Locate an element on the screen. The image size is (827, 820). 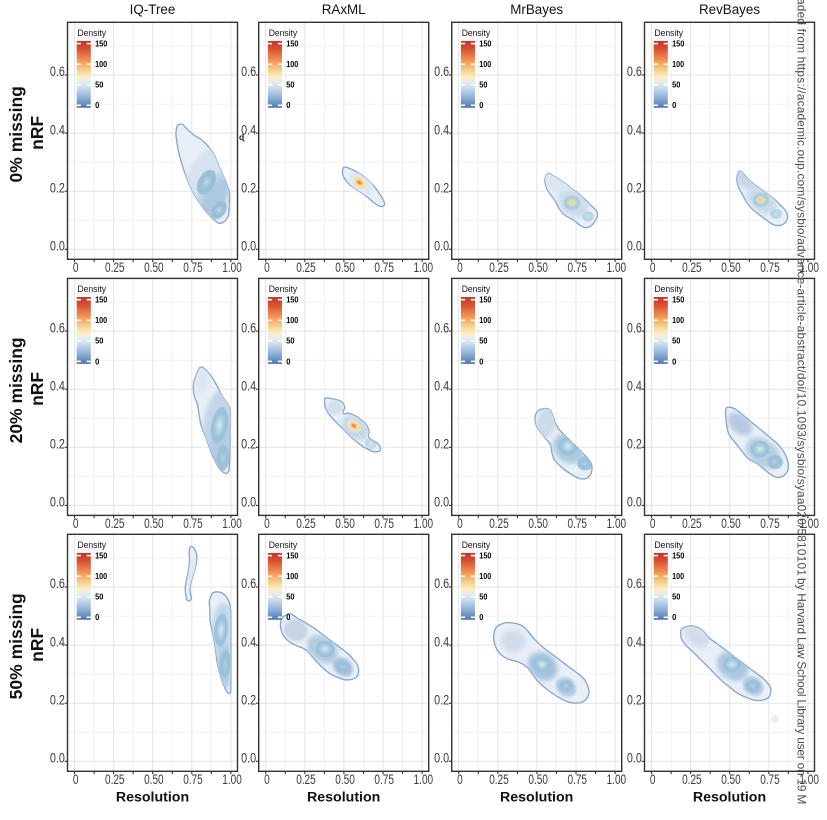
svg-text: 0% missing is located at coordinates (16, 134).